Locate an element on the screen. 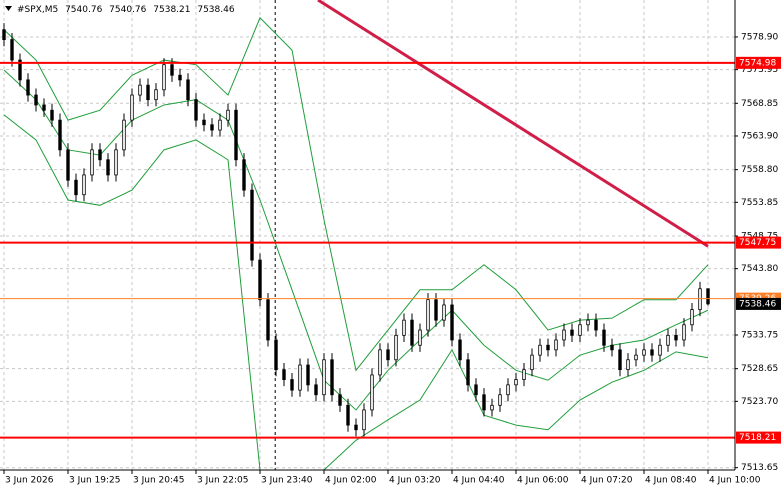  price-level-tag is located at coordinates (758, 242).